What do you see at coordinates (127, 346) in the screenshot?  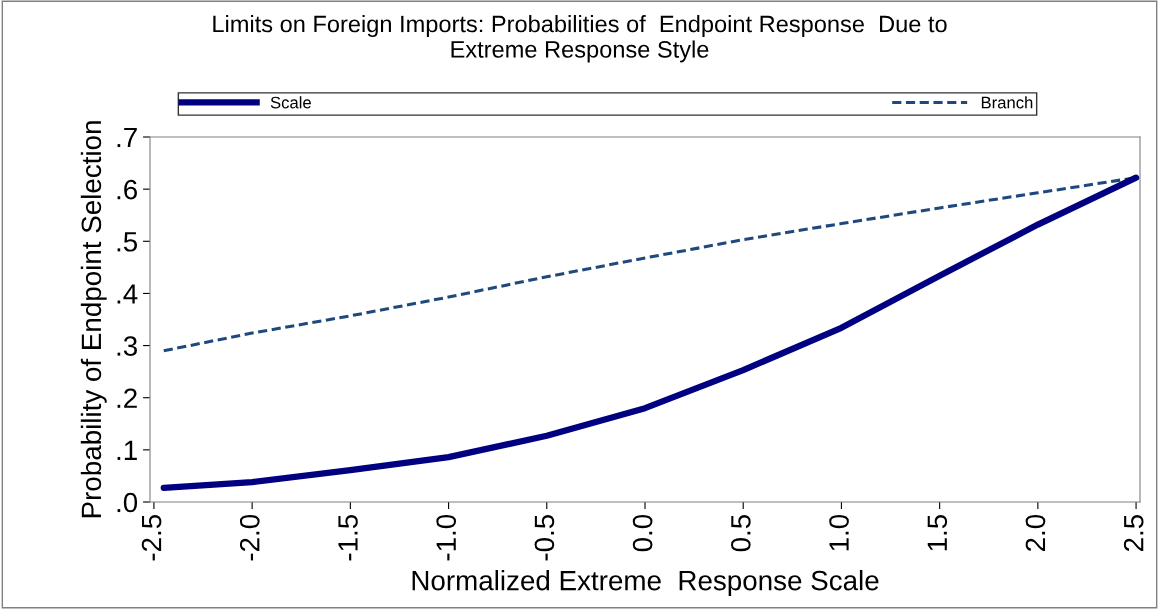 I see `y-tick-label: .3` at bounding box center [127, 346].